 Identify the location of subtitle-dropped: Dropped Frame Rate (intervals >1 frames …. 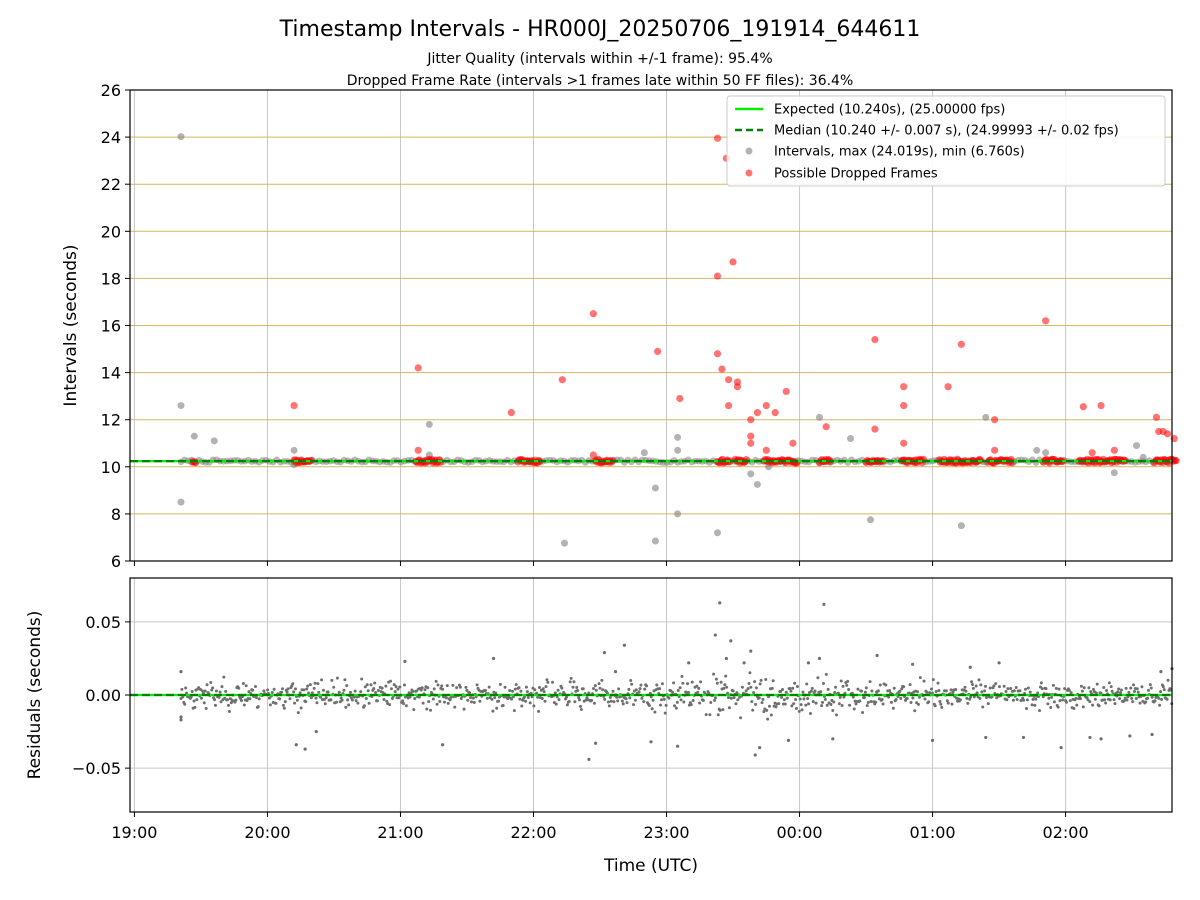
(600, 81).